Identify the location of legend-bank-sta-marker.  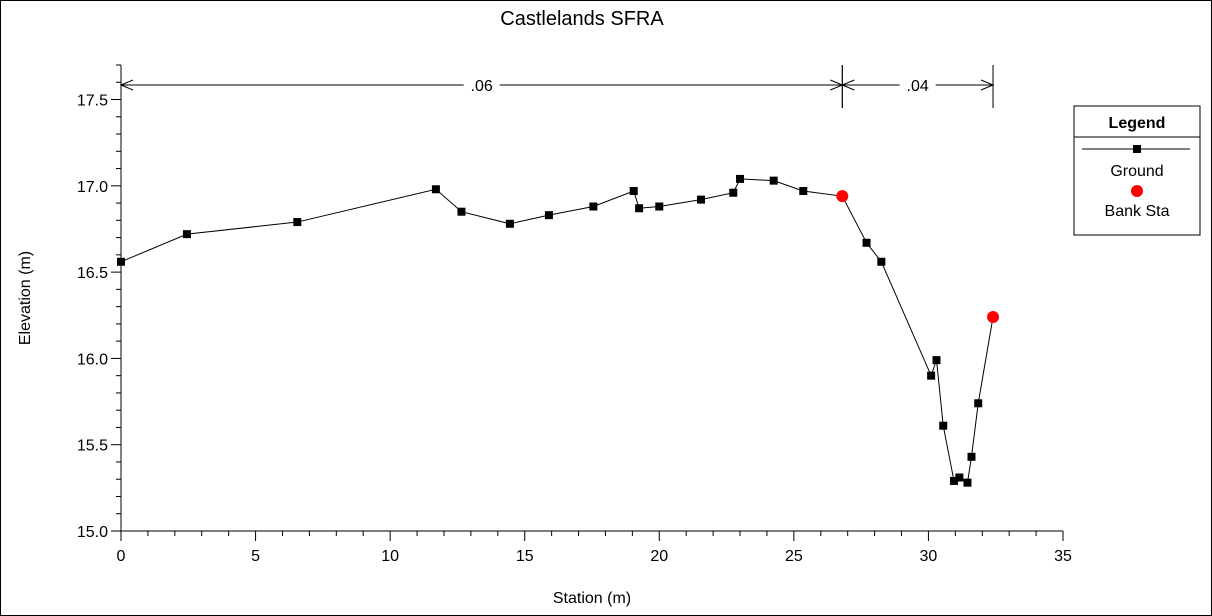
(1137, 191).